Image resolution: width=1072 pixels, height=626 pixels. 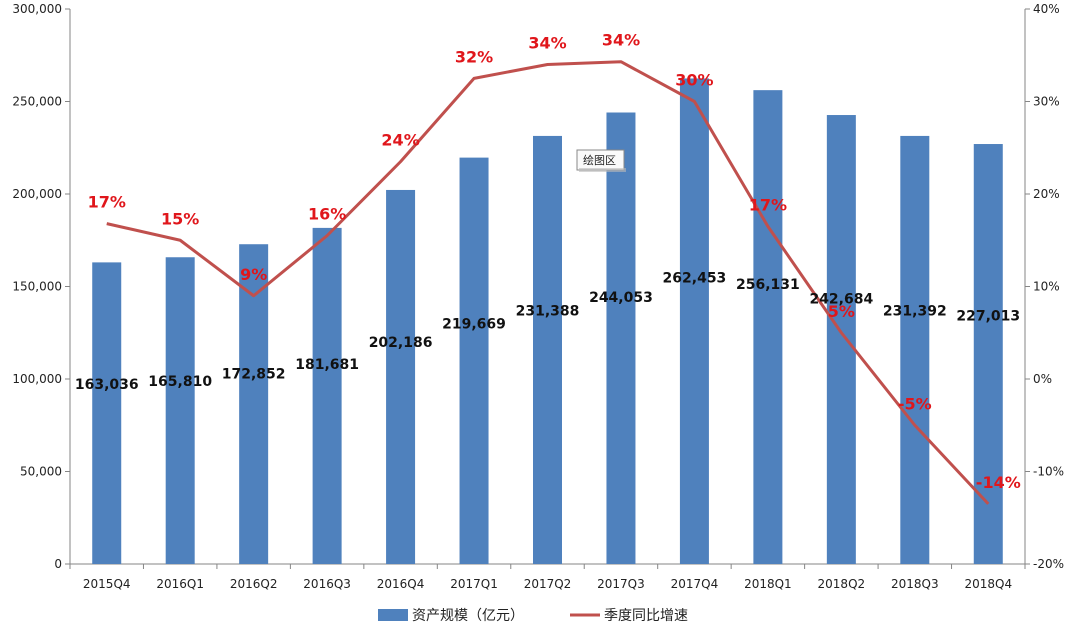 What do you see at coordinates (254, 375) in the screenshot?
I see `bar-value-label: 172,852` at bounding box center [254, 375].